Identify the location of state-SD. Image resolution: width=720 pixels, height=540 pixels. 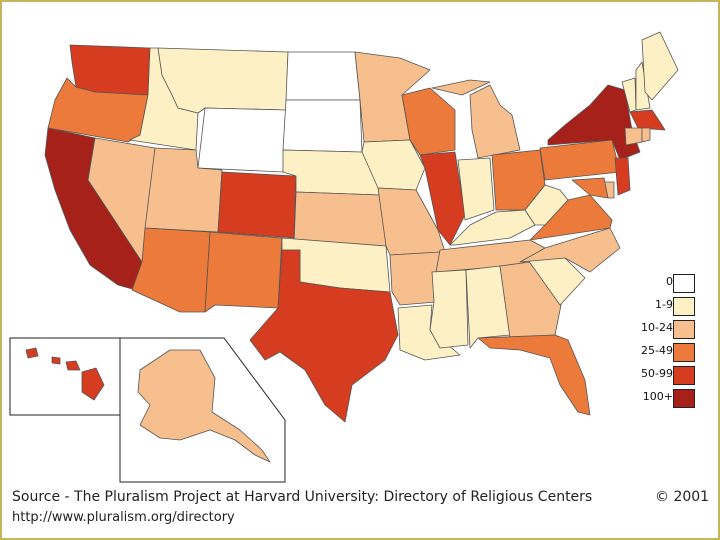
(322, 126).